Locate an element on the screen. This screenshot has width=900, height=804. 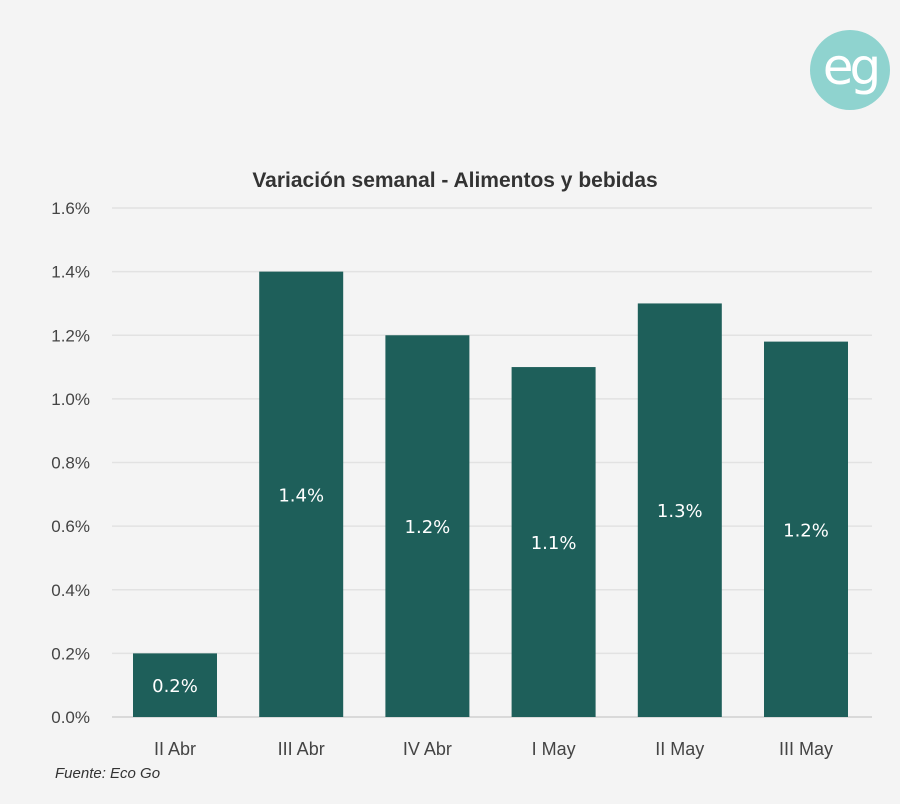
bar-value-label: 1.1% is located at coordinates (554, 543).